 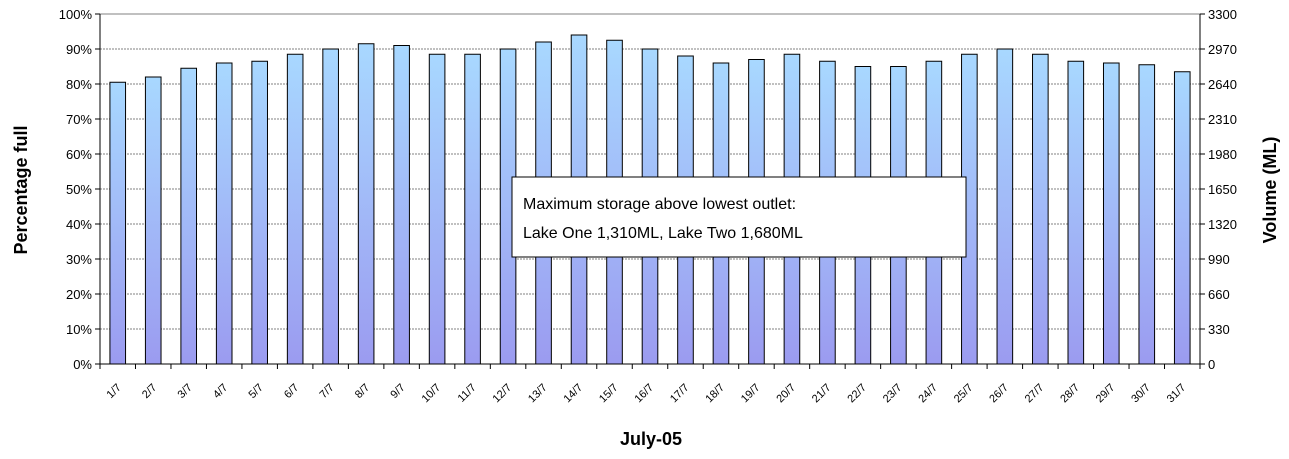 What do you see at coordinates (220, 391) in the screenshot?
I see `x-tick-label: 4/7` at bounding box center [220, 391].